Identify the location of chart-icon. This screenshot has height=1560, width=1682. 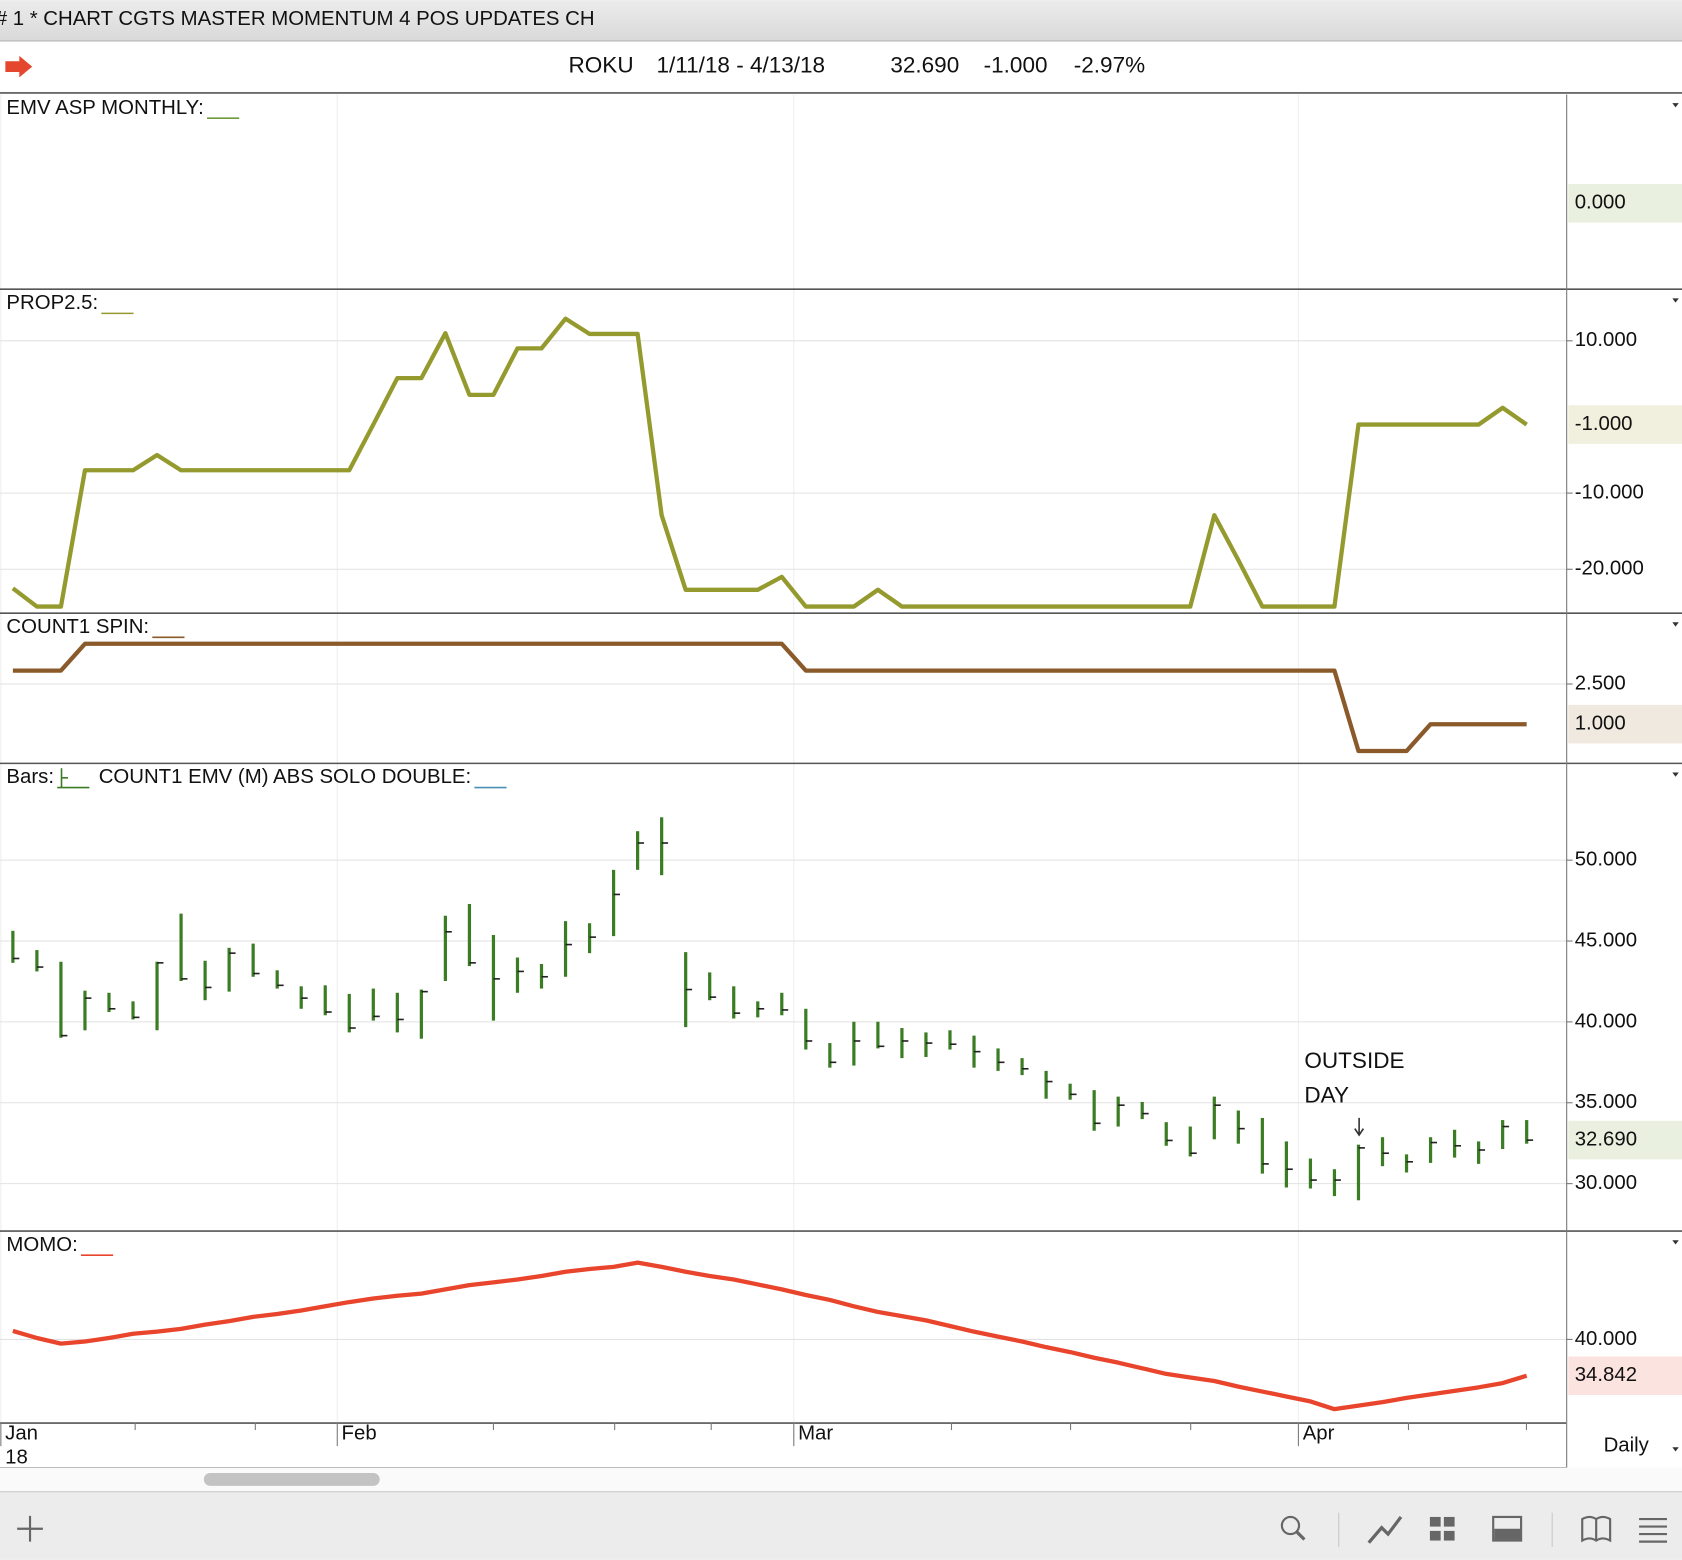
(1385, 1529).